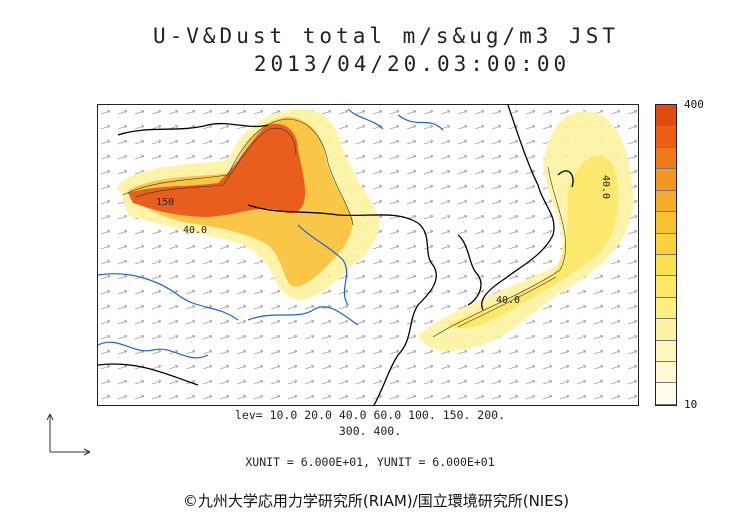 The width and height of the screenshot is (752, 532). Describe the element at coordinates (385, 36) in the screenshot. I see `map-title: U-V&Dust total m/s&ug/m3 JST` at that location.